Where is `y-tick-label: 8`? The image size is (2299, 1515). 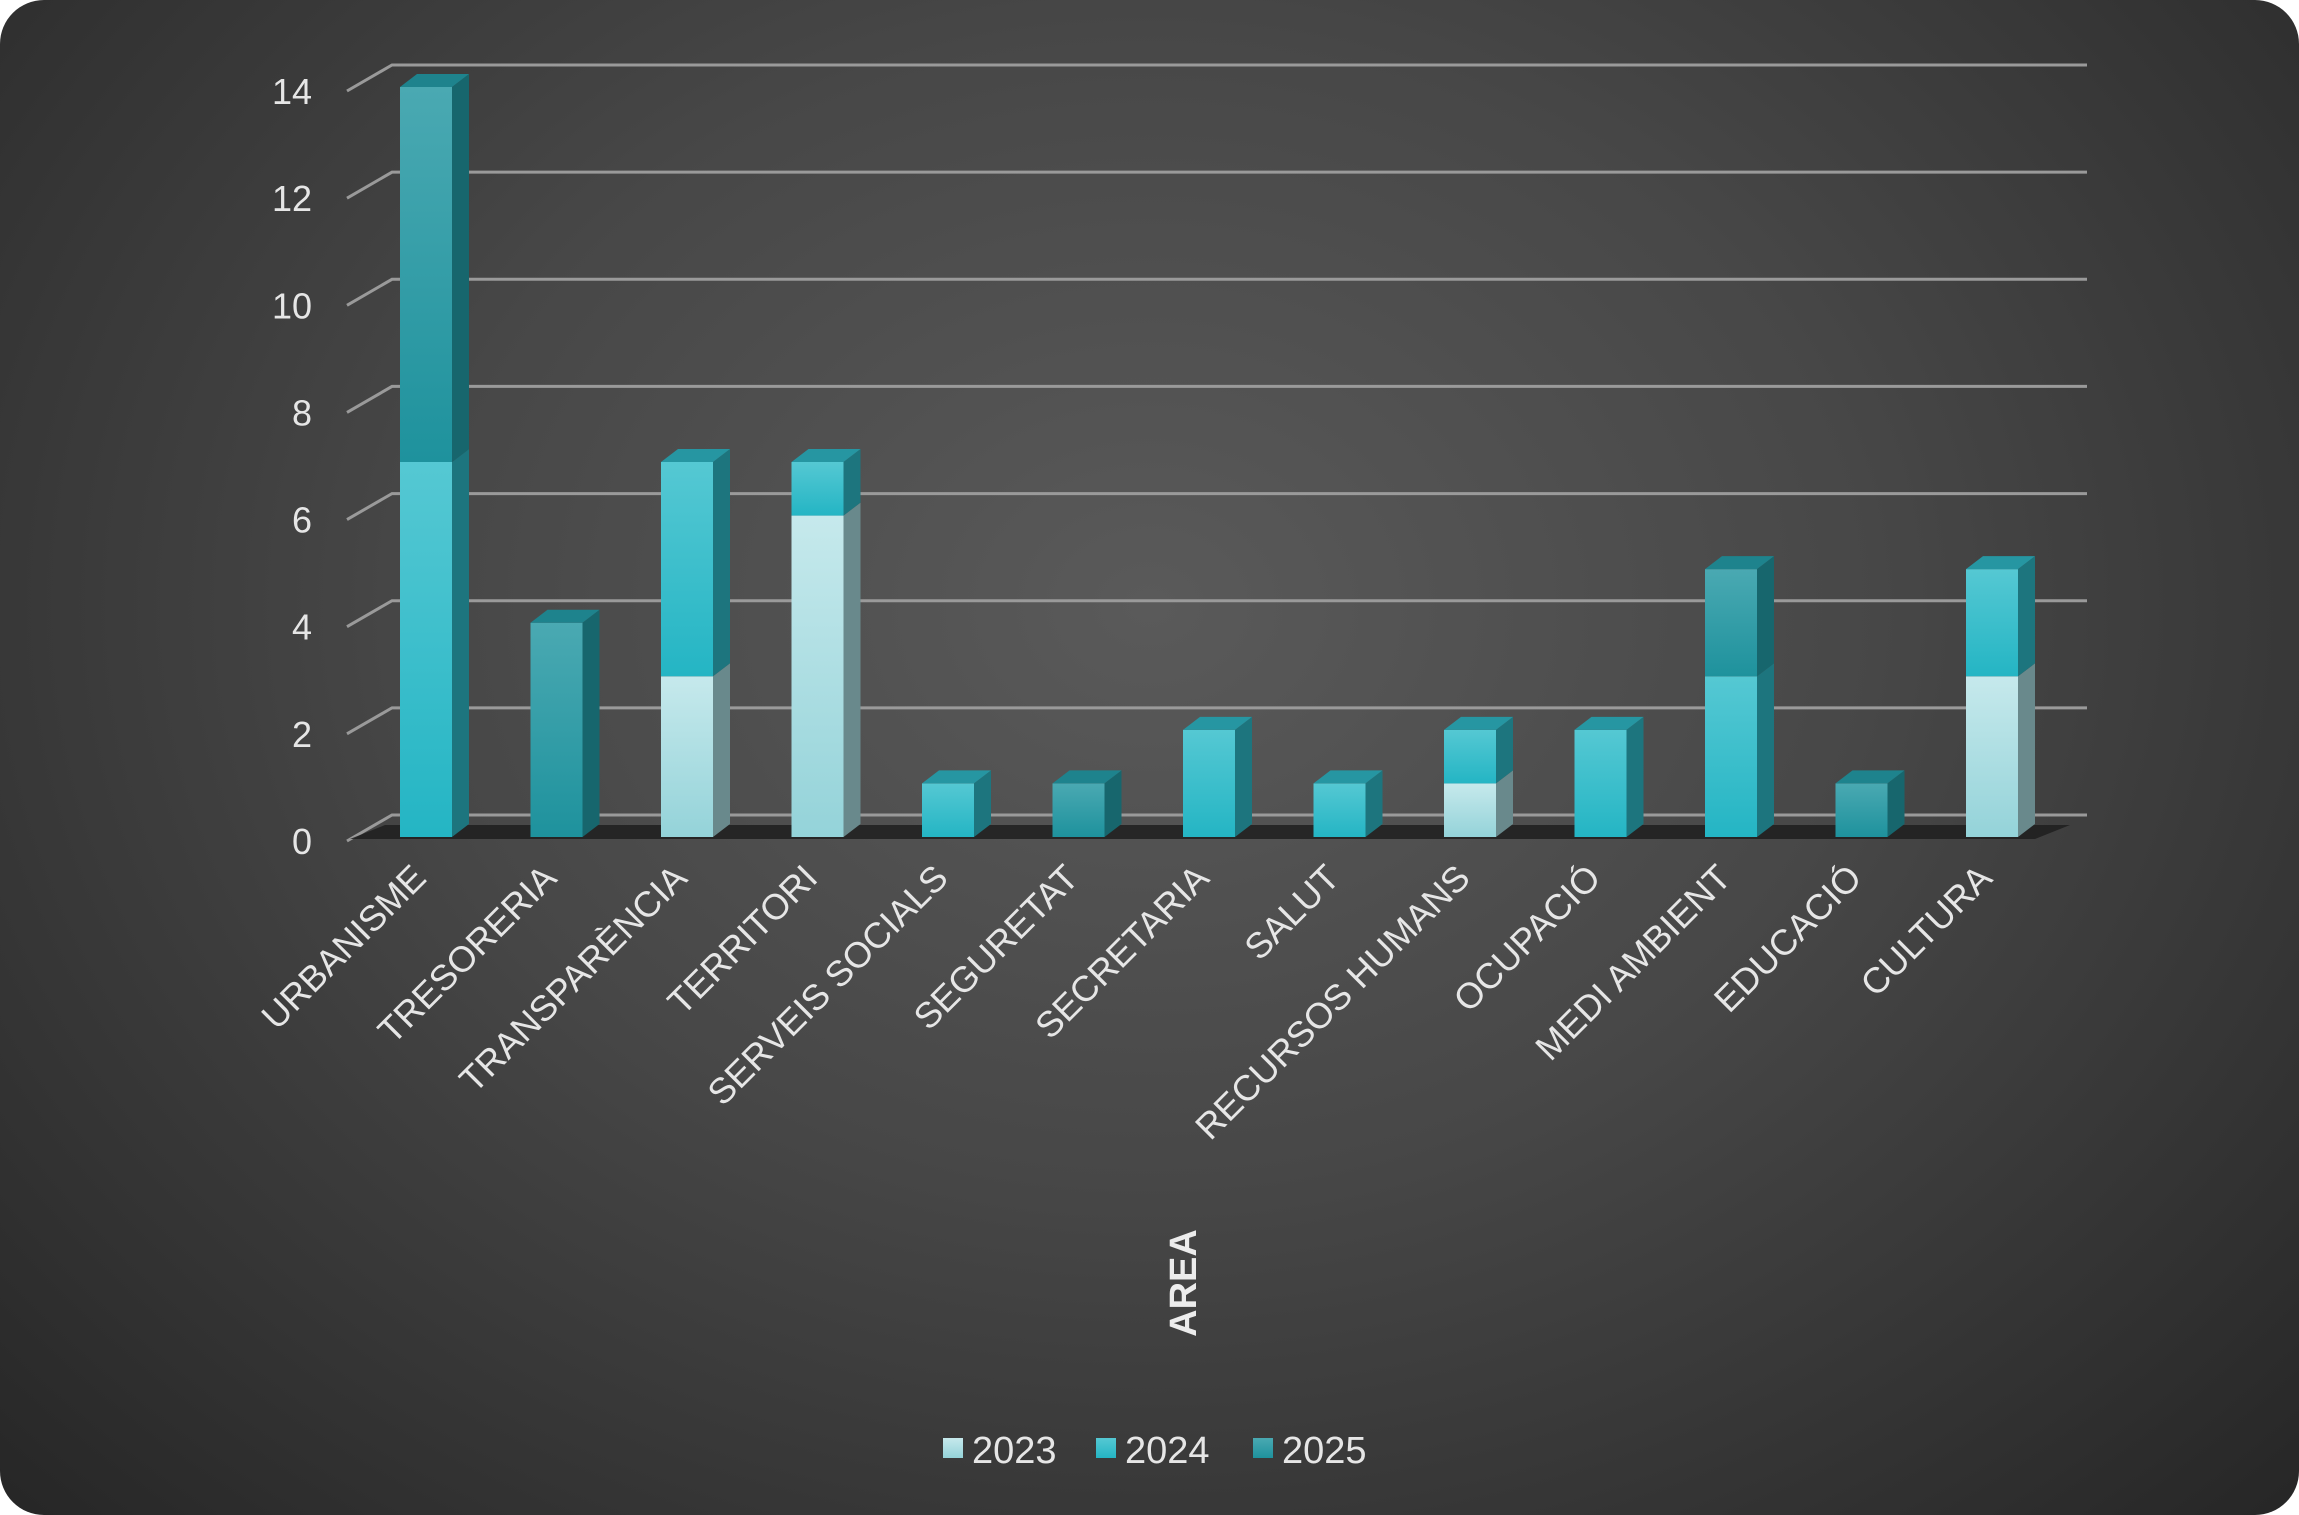 y-tick-label: 8 is located at coordinates (302, 412).